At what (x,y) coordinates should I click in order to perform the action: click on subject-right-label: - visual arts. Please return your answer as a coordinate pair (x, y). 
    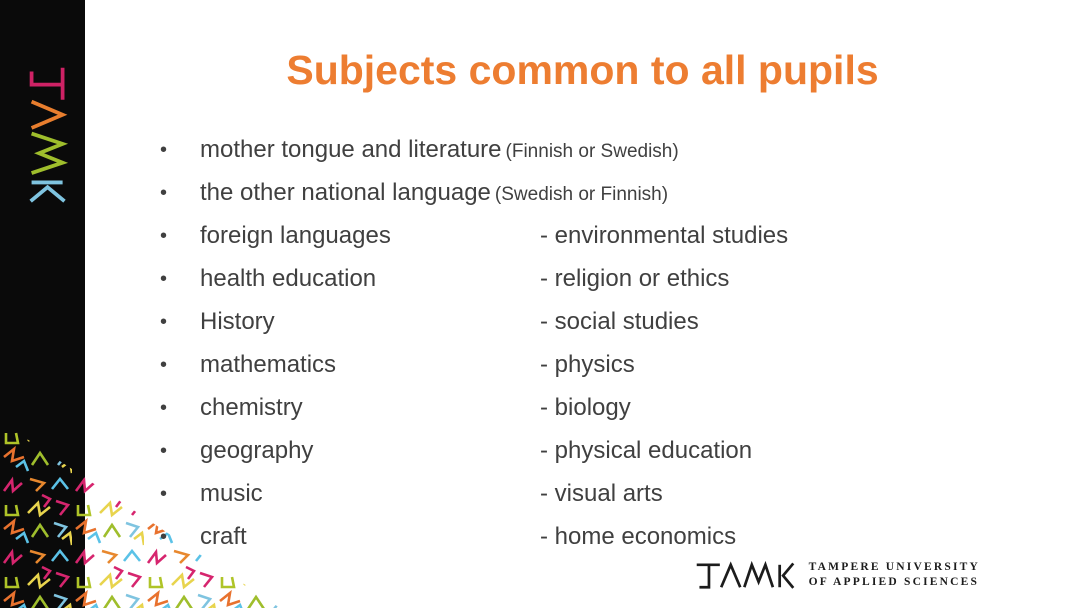
    Looking at the image, I should click on (601, 493).